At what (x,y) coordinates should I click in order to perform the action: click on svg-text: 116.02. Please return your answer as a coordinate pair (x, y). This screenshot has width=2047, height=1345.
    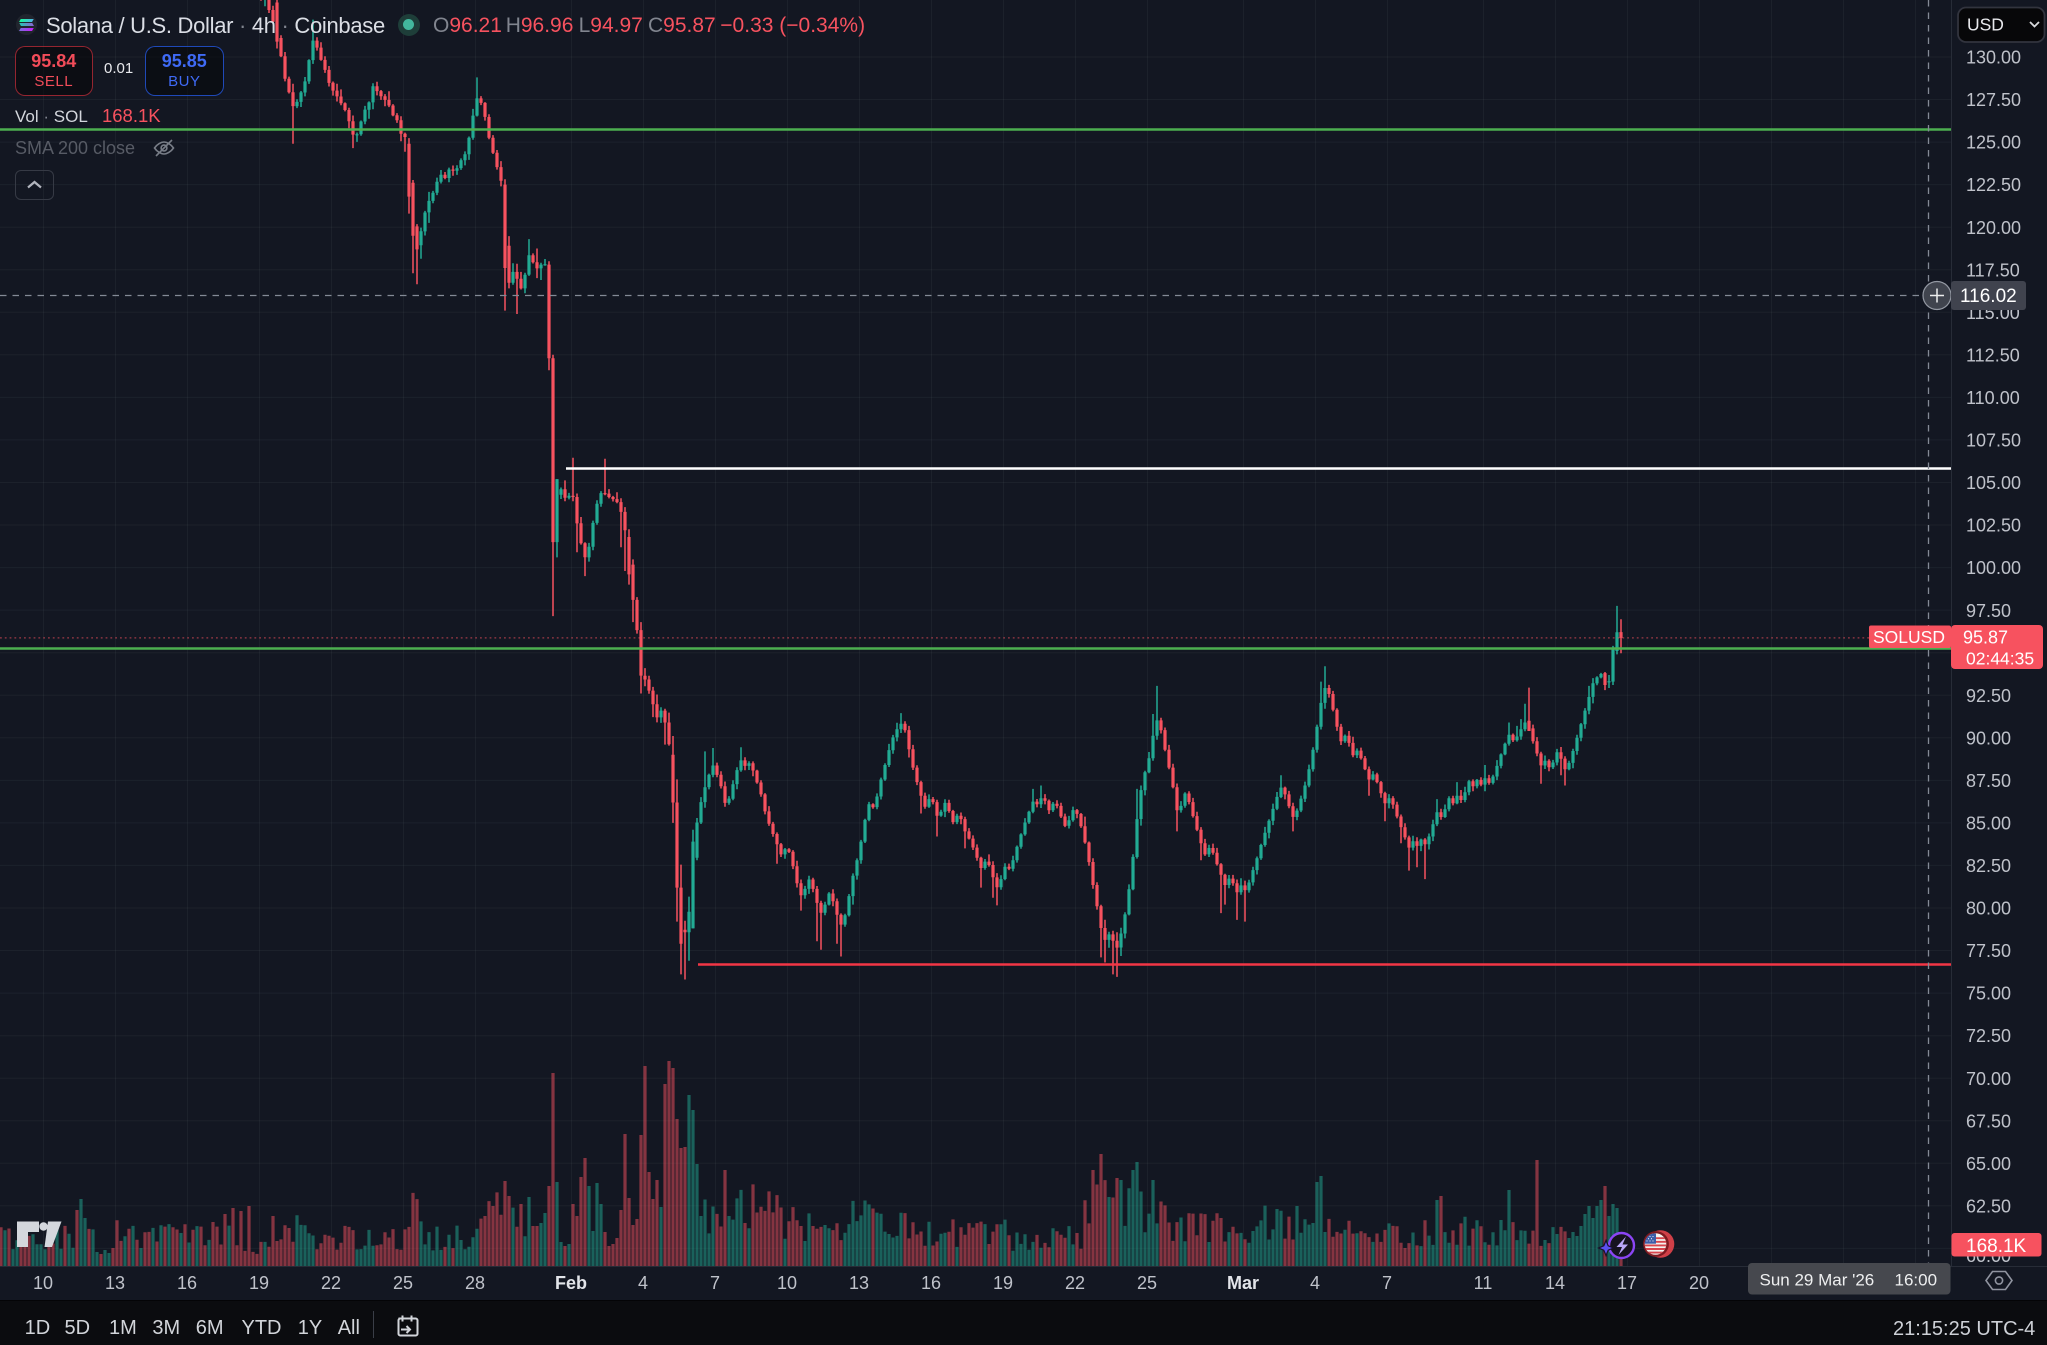
    Looking at the image, I should click on (1988, 296).